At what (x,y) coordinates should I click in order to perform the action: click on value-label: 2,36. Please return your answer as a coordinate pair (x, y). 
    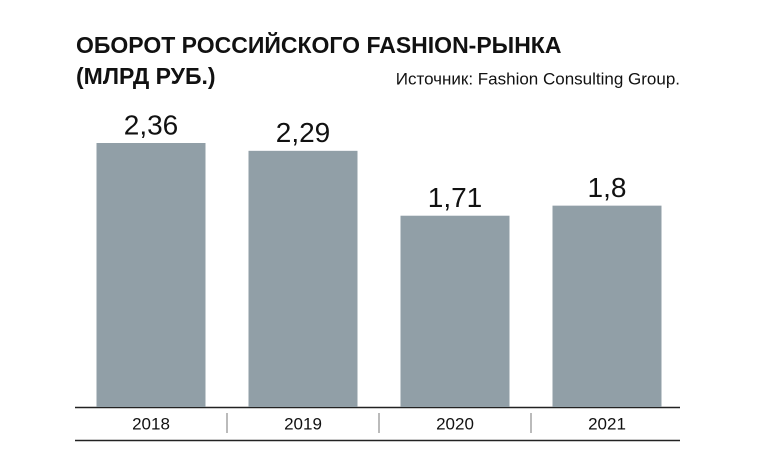
    Looking at the image, I should click on (151, 124).